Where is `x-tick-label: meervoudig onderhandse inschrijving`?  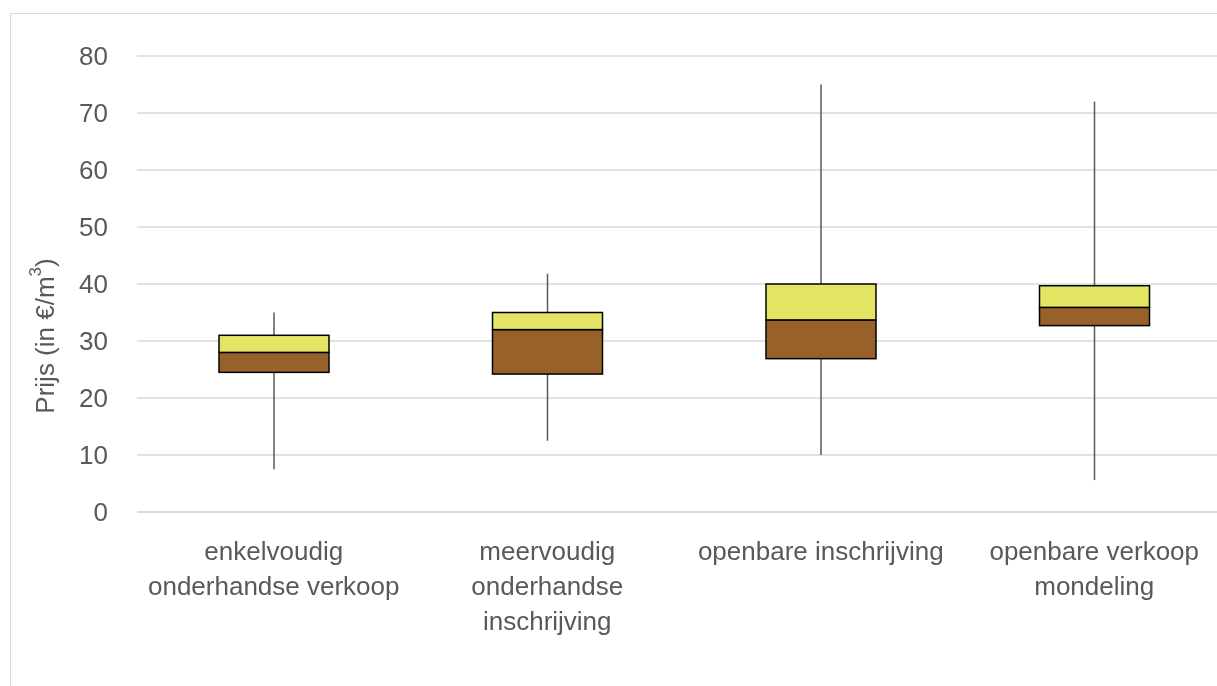
x-tick-label: meervoudig onderhandse inschrijving is located at coordinates (547, 586).